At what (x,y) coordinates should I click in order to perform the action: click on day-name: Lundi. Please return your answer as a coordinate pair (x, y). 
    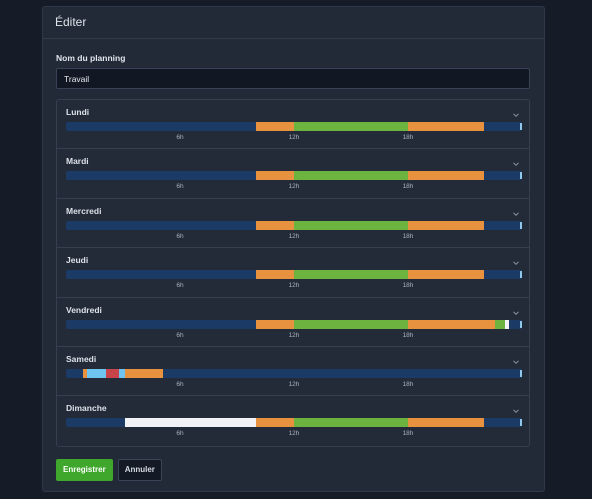
    Looking at the image, I should click on (78, 112).